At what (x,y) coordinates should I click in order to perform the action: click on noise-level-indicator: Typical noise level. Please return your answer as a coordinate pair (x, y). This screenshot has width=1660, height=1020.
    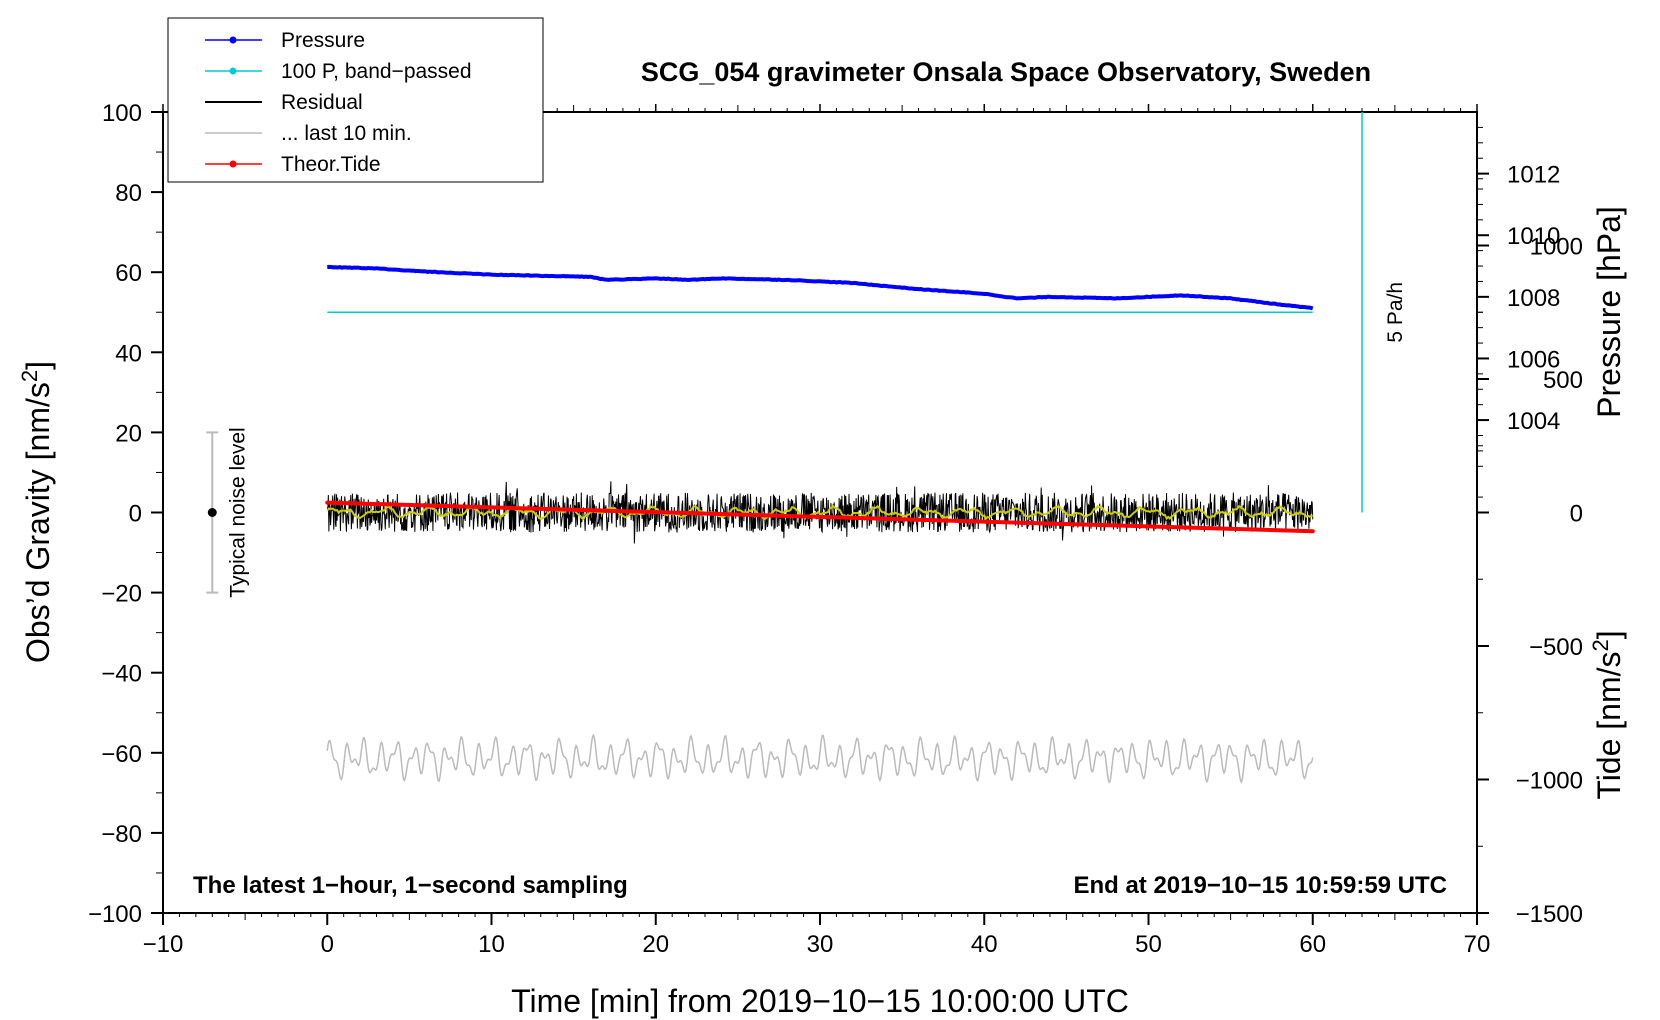
    Looking at the image, I should click on (227, 512).